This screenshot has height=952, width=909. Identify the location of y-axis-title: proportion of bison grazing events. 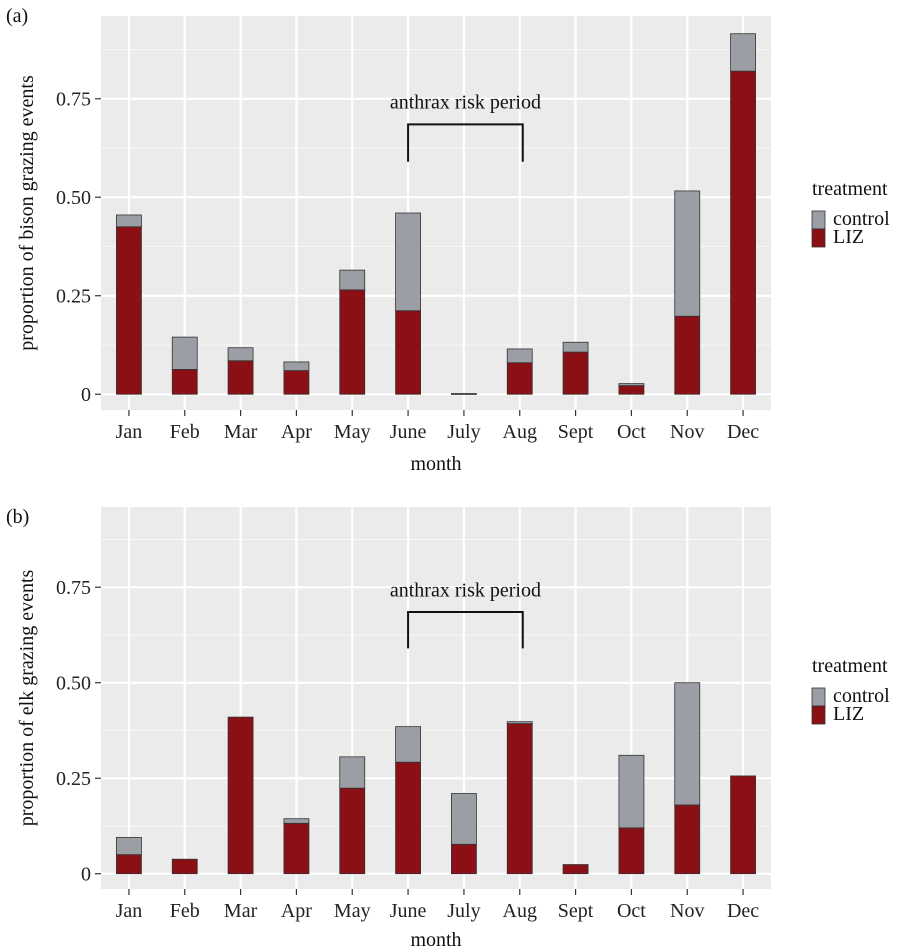
(27, 213).